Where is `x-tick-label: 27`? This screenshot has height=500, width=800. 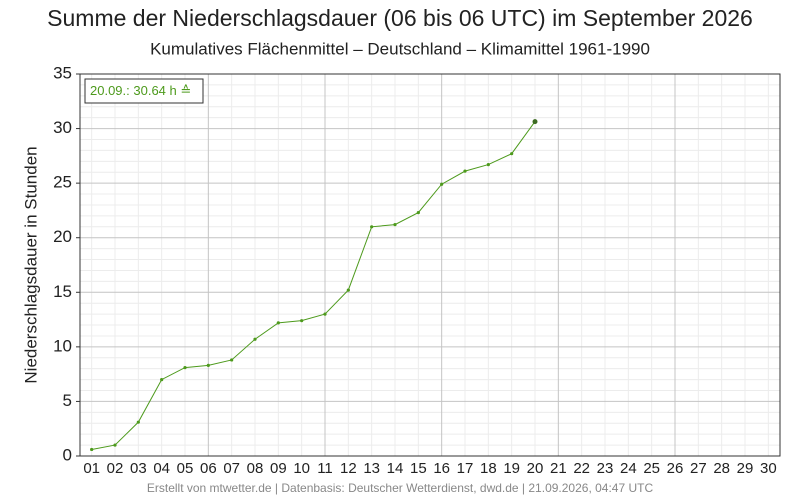 x-tick-label: 27 is located at coordinates (698, 468).